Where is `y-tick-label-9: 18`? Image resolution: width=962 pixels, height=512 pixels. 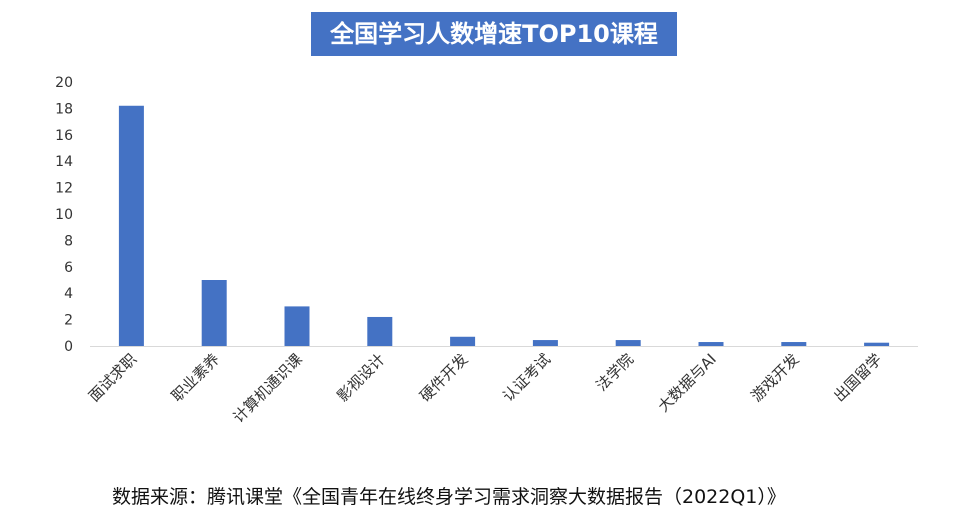 y-tick-label-9: 18 is located at coordinates (64, 109).